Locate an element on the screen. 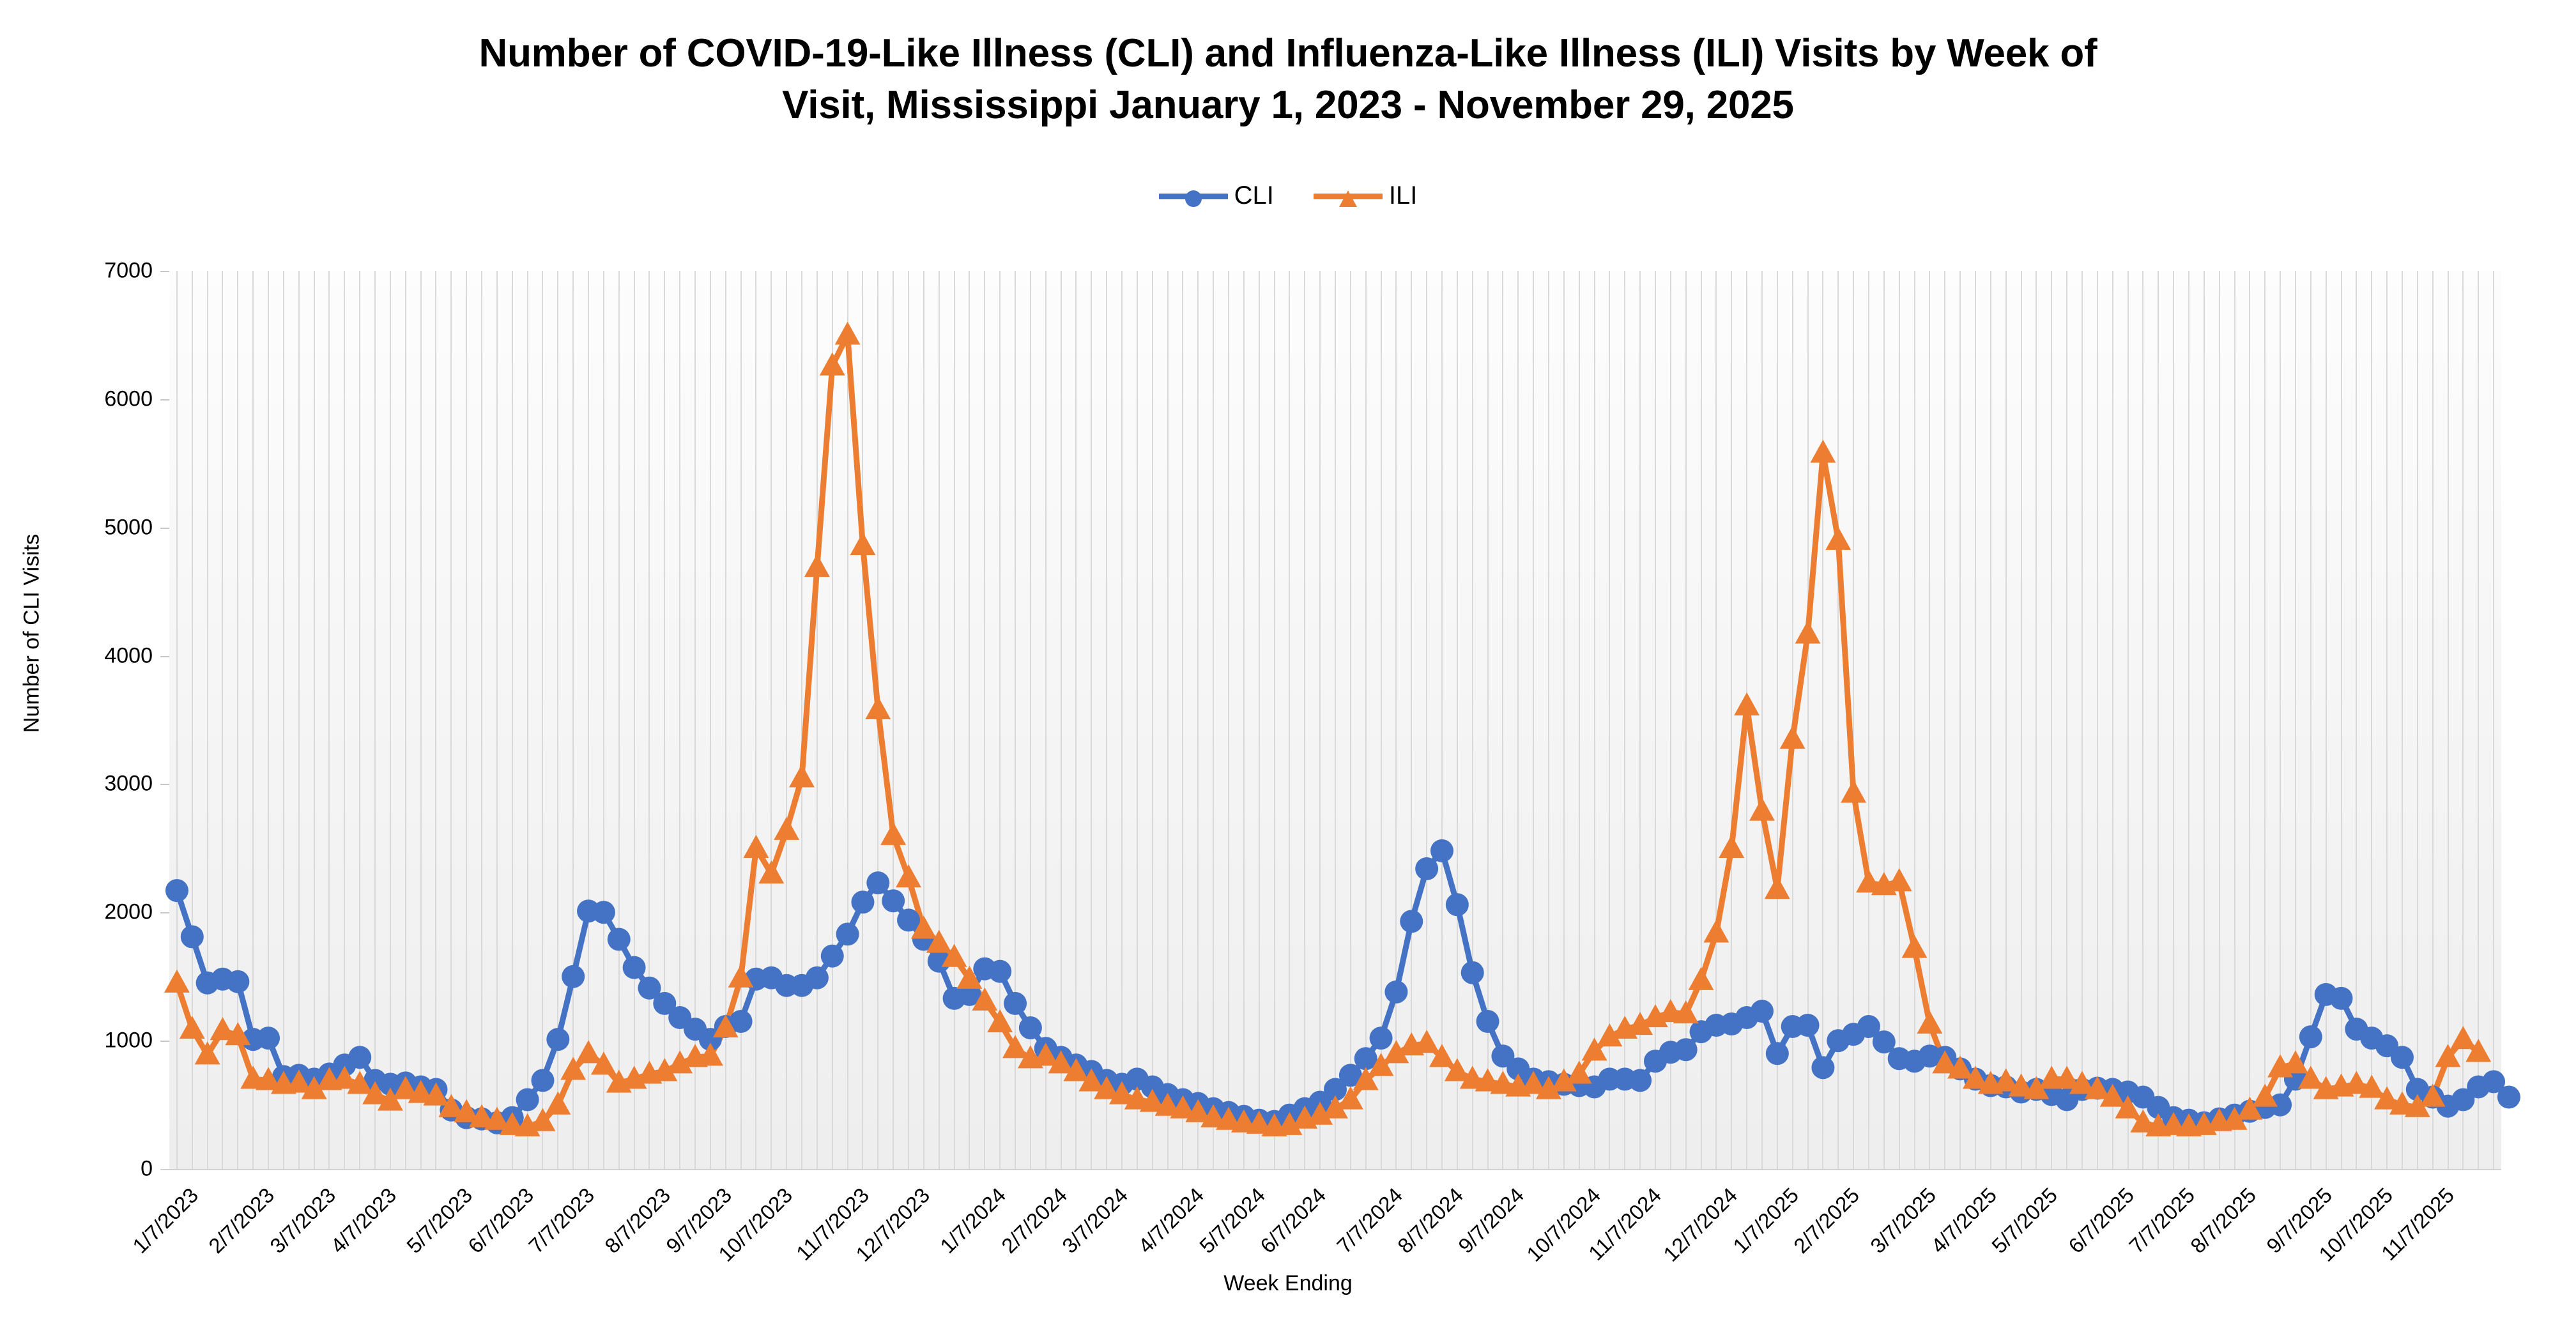  legend-item-cli: CLI is located at coordinates (1216, 196).